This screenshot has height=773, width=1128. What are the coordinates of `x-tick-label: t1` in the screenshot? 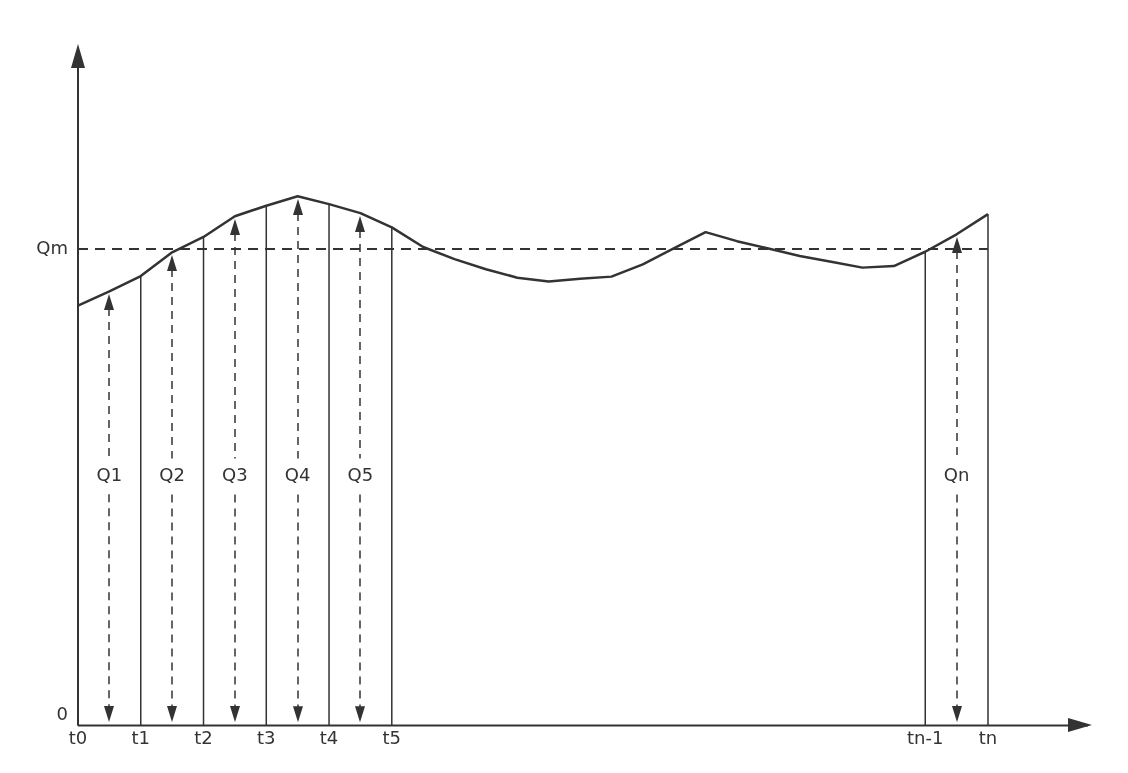 It's located at (141, 737).